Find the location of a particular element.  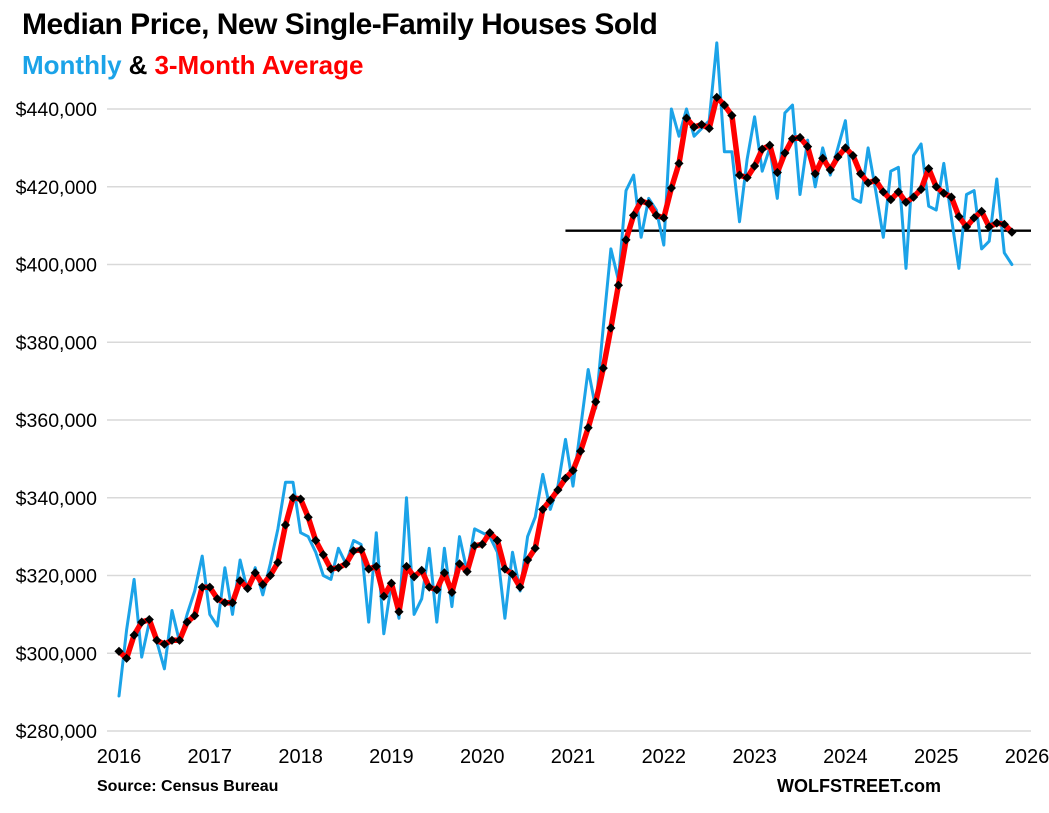

x-axis-tick-label: 2022 is located at coordinates (664, 757).